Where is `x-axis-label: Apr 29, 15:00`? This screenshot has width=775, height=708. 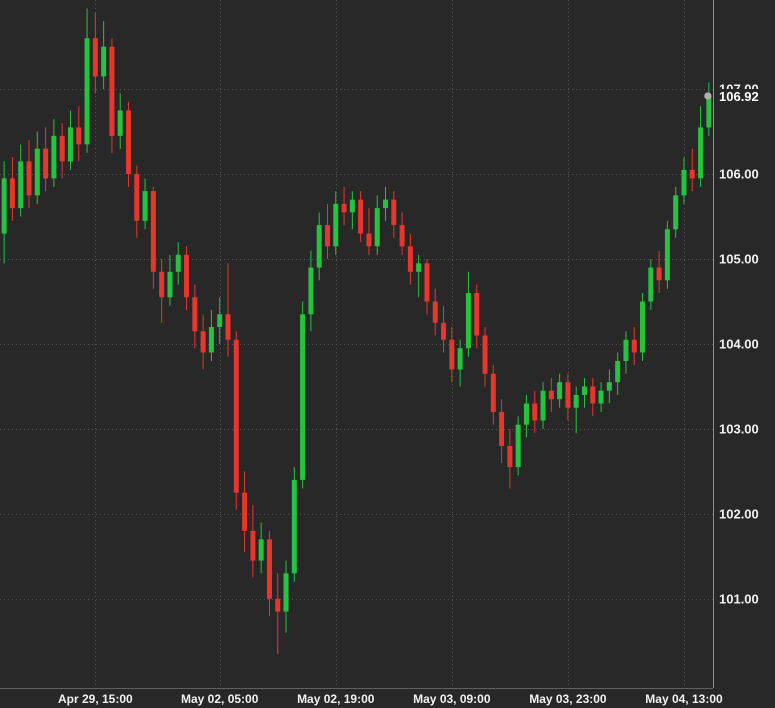 x-axis-label: Apr 29, 15:00 is located at coordinates (95, 699).